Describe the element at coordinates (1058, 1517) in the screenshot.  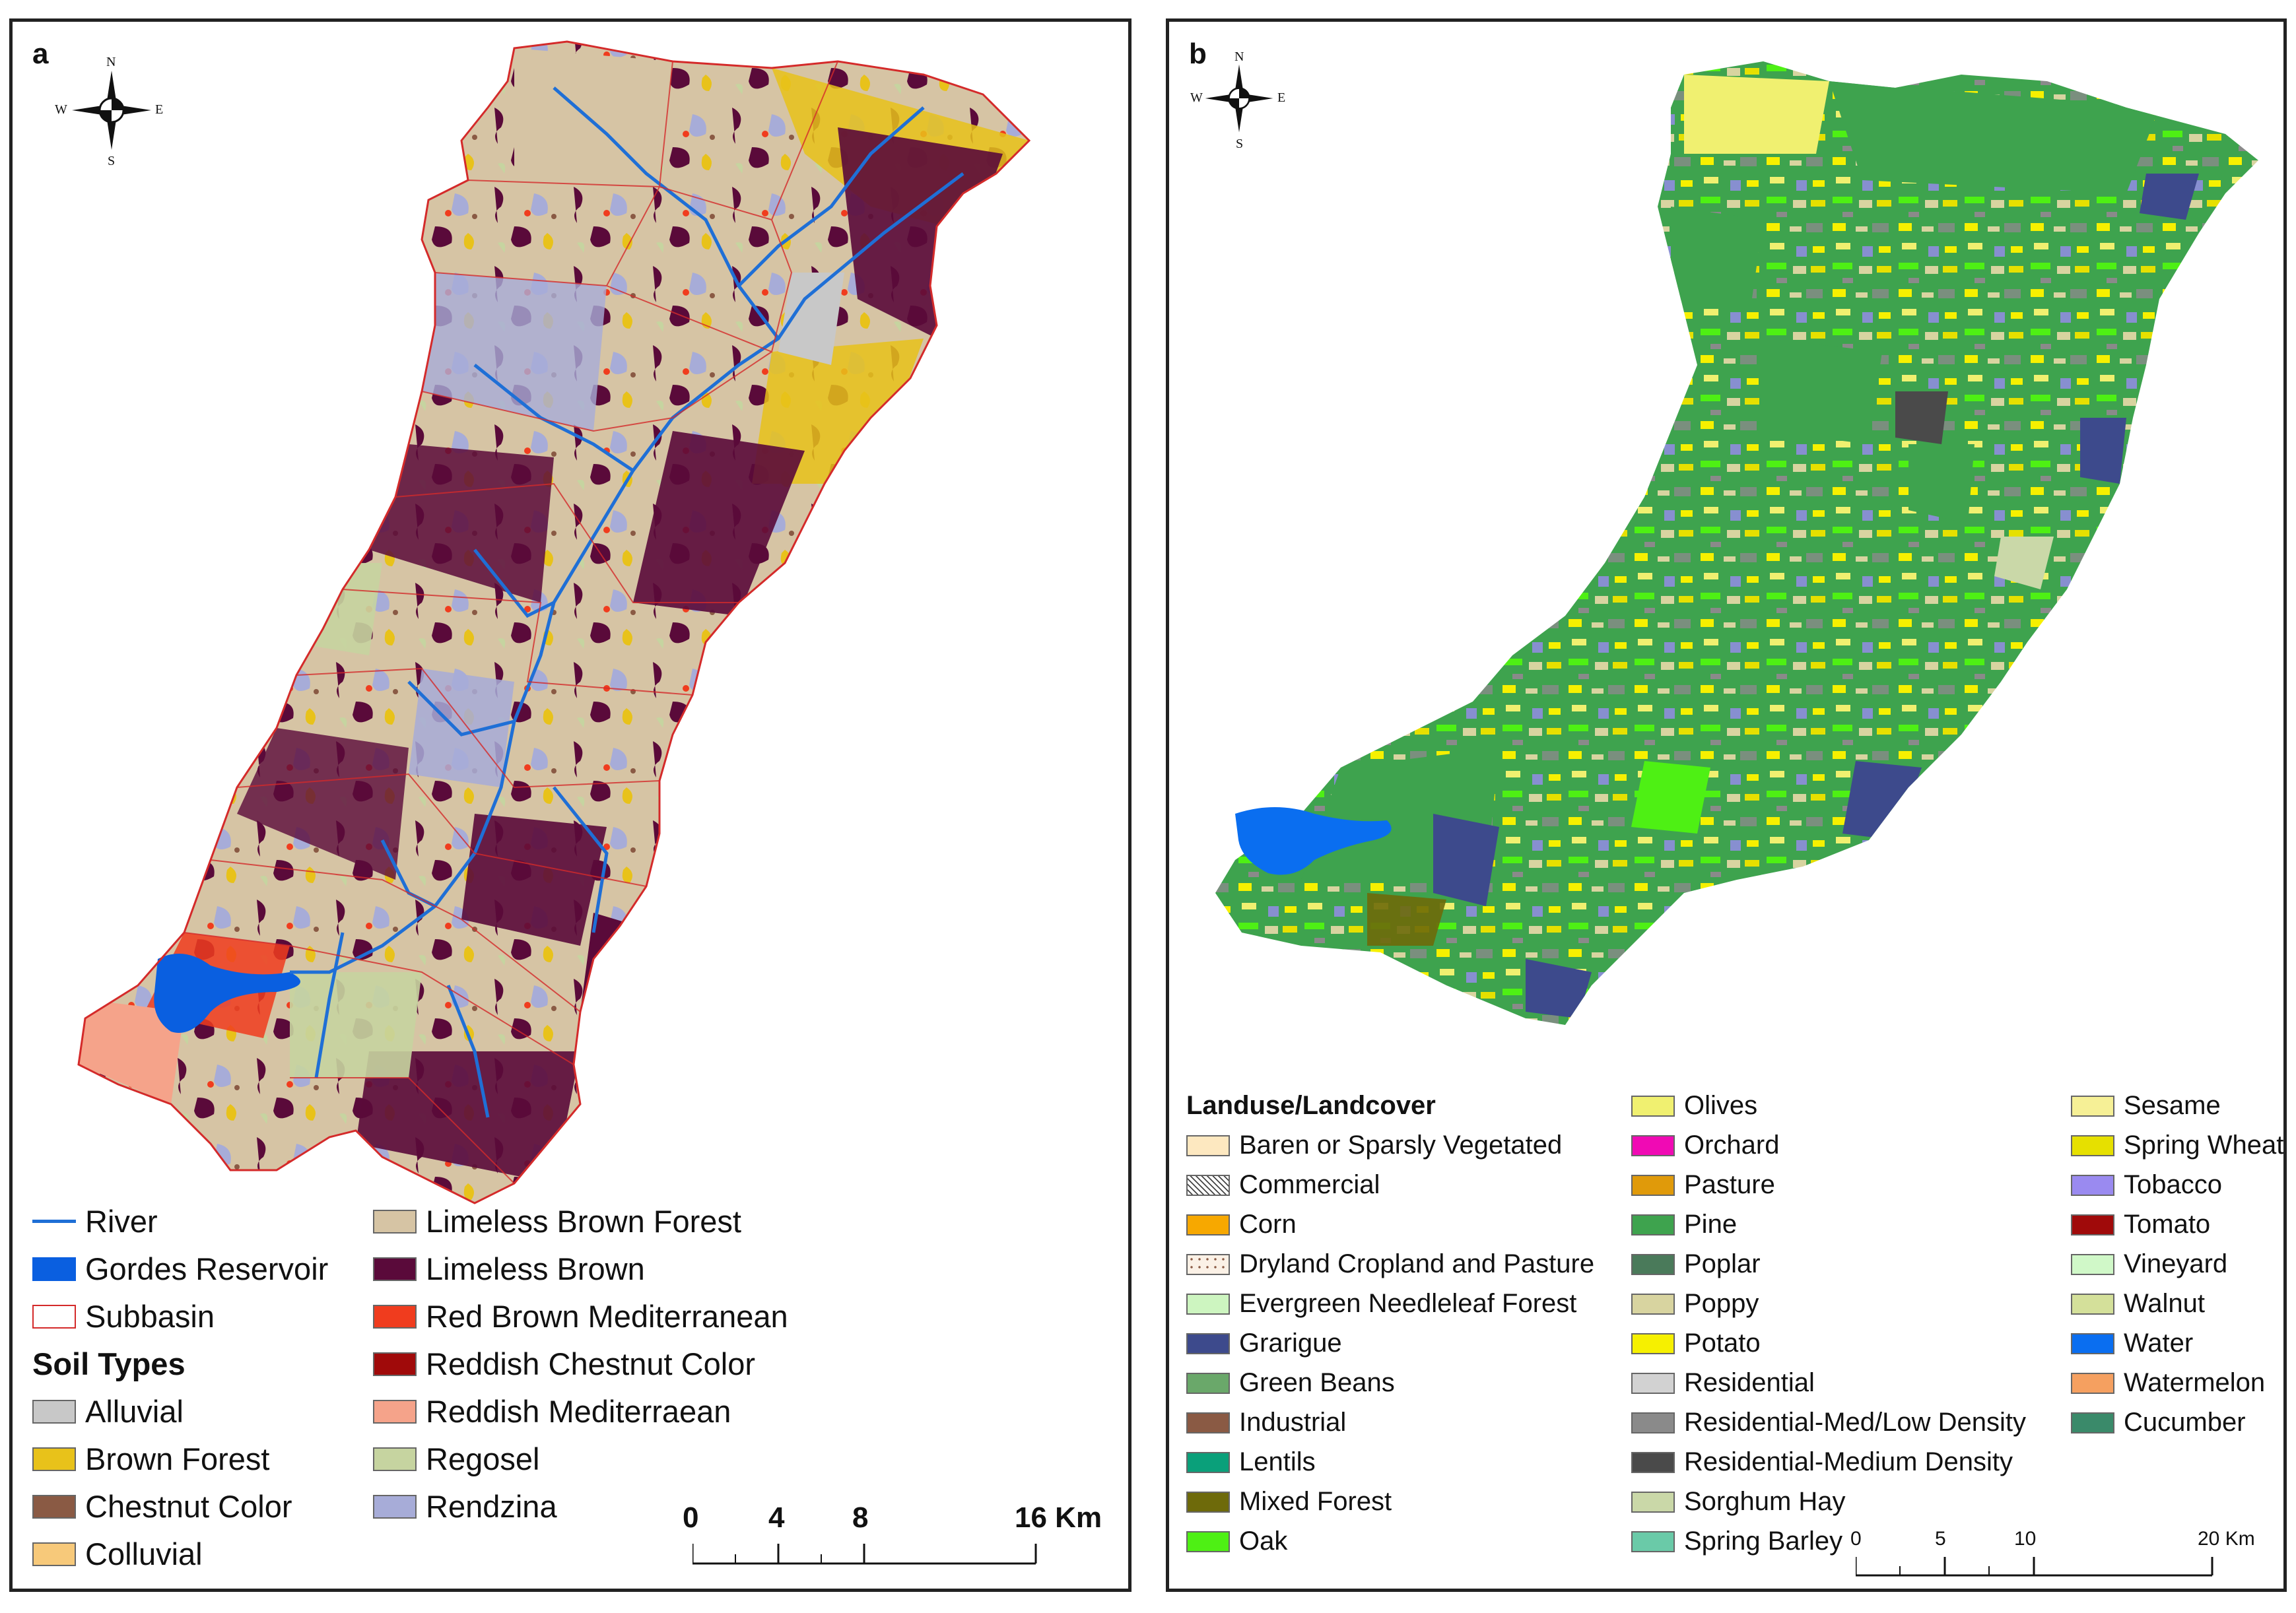
I see `scale-tick-label: 16 Km` at that location.